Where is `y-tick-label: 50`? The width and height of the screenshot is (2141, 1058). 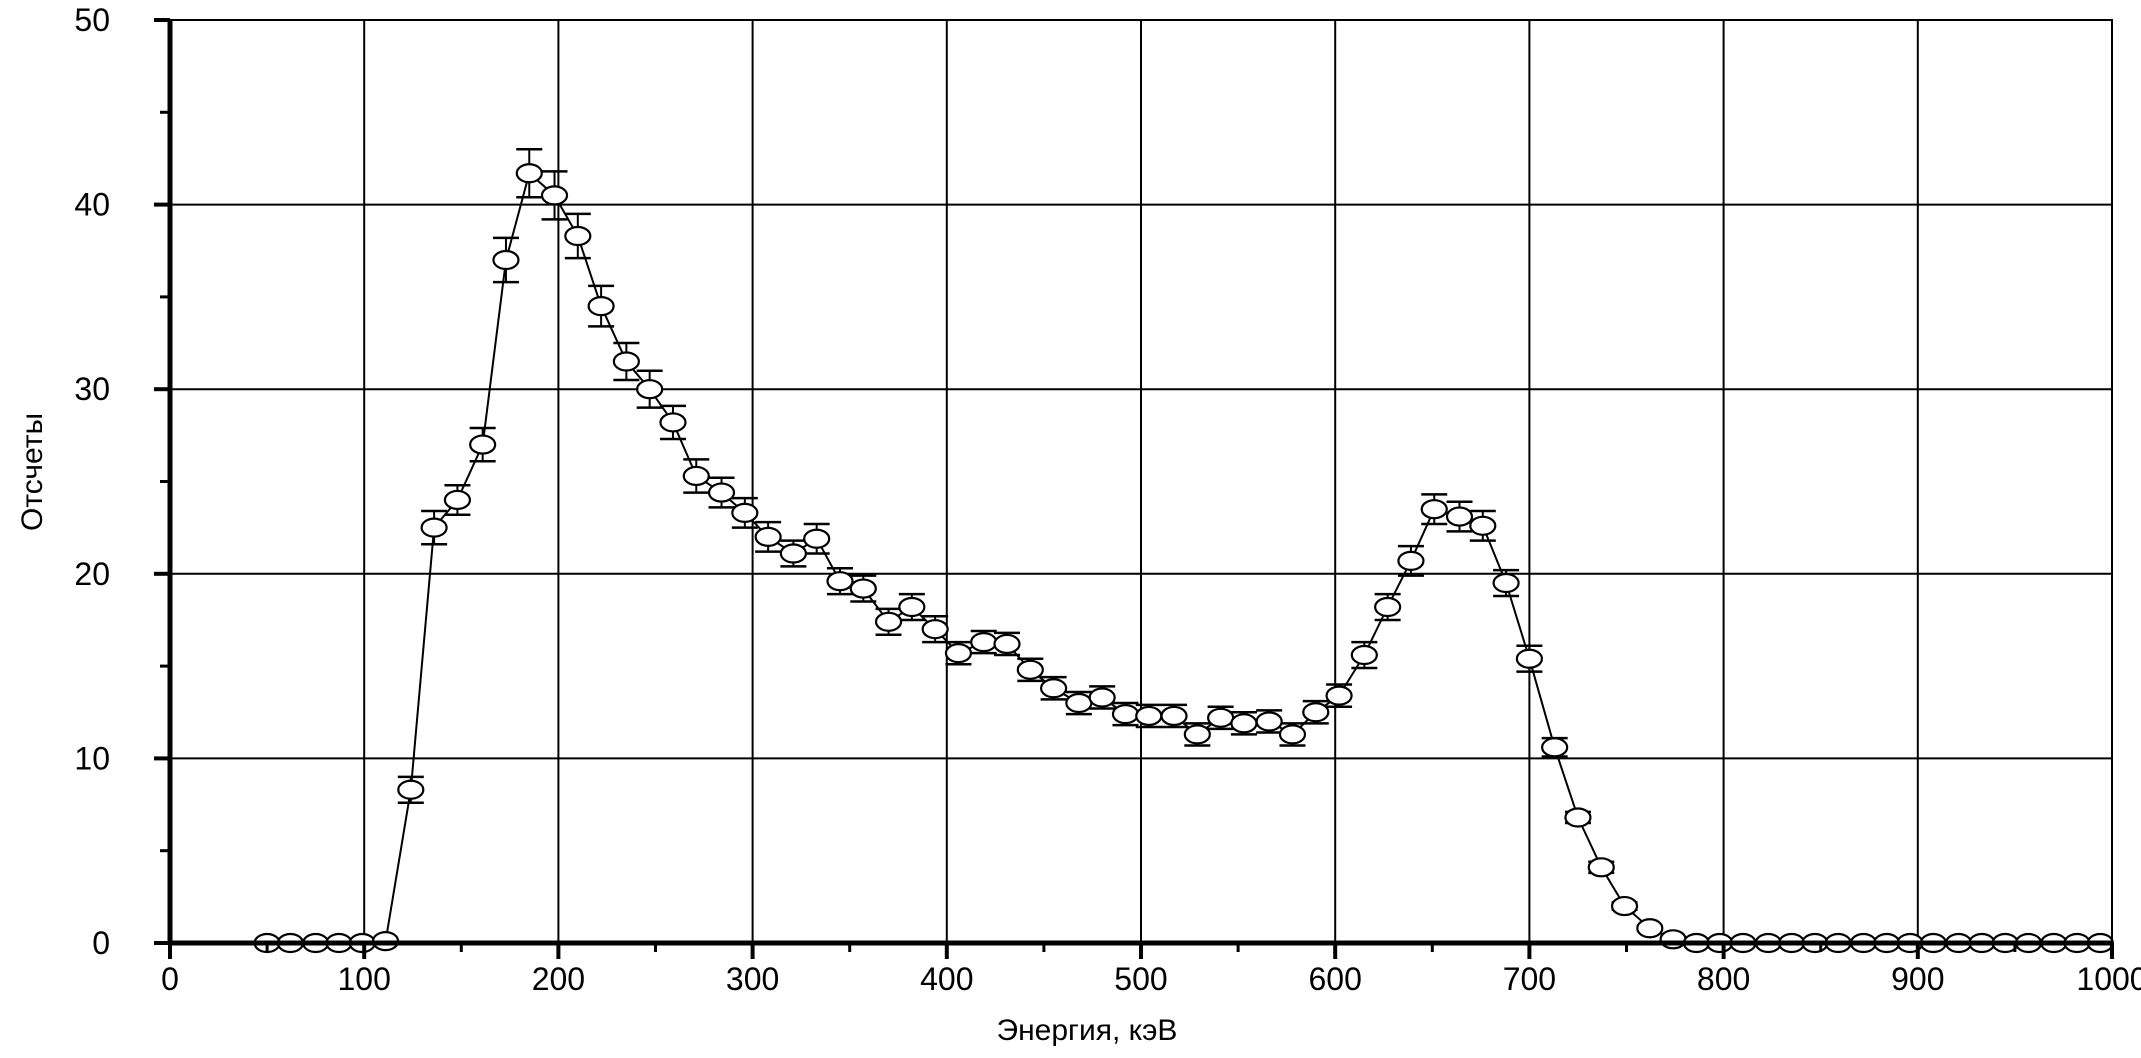
y-tick-label: 50 is located at coordinates (92, 20).